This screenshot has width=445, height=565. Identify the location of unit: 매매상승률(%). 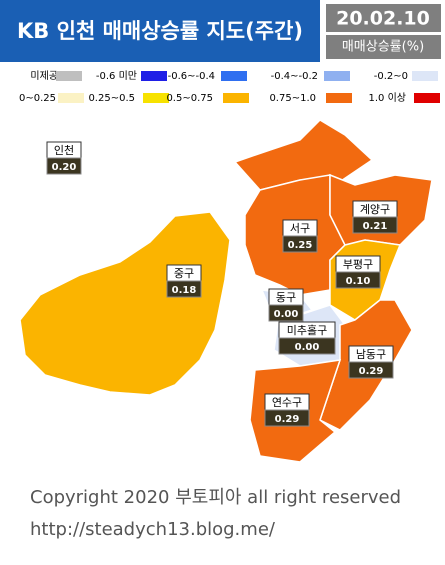
(383, 47).